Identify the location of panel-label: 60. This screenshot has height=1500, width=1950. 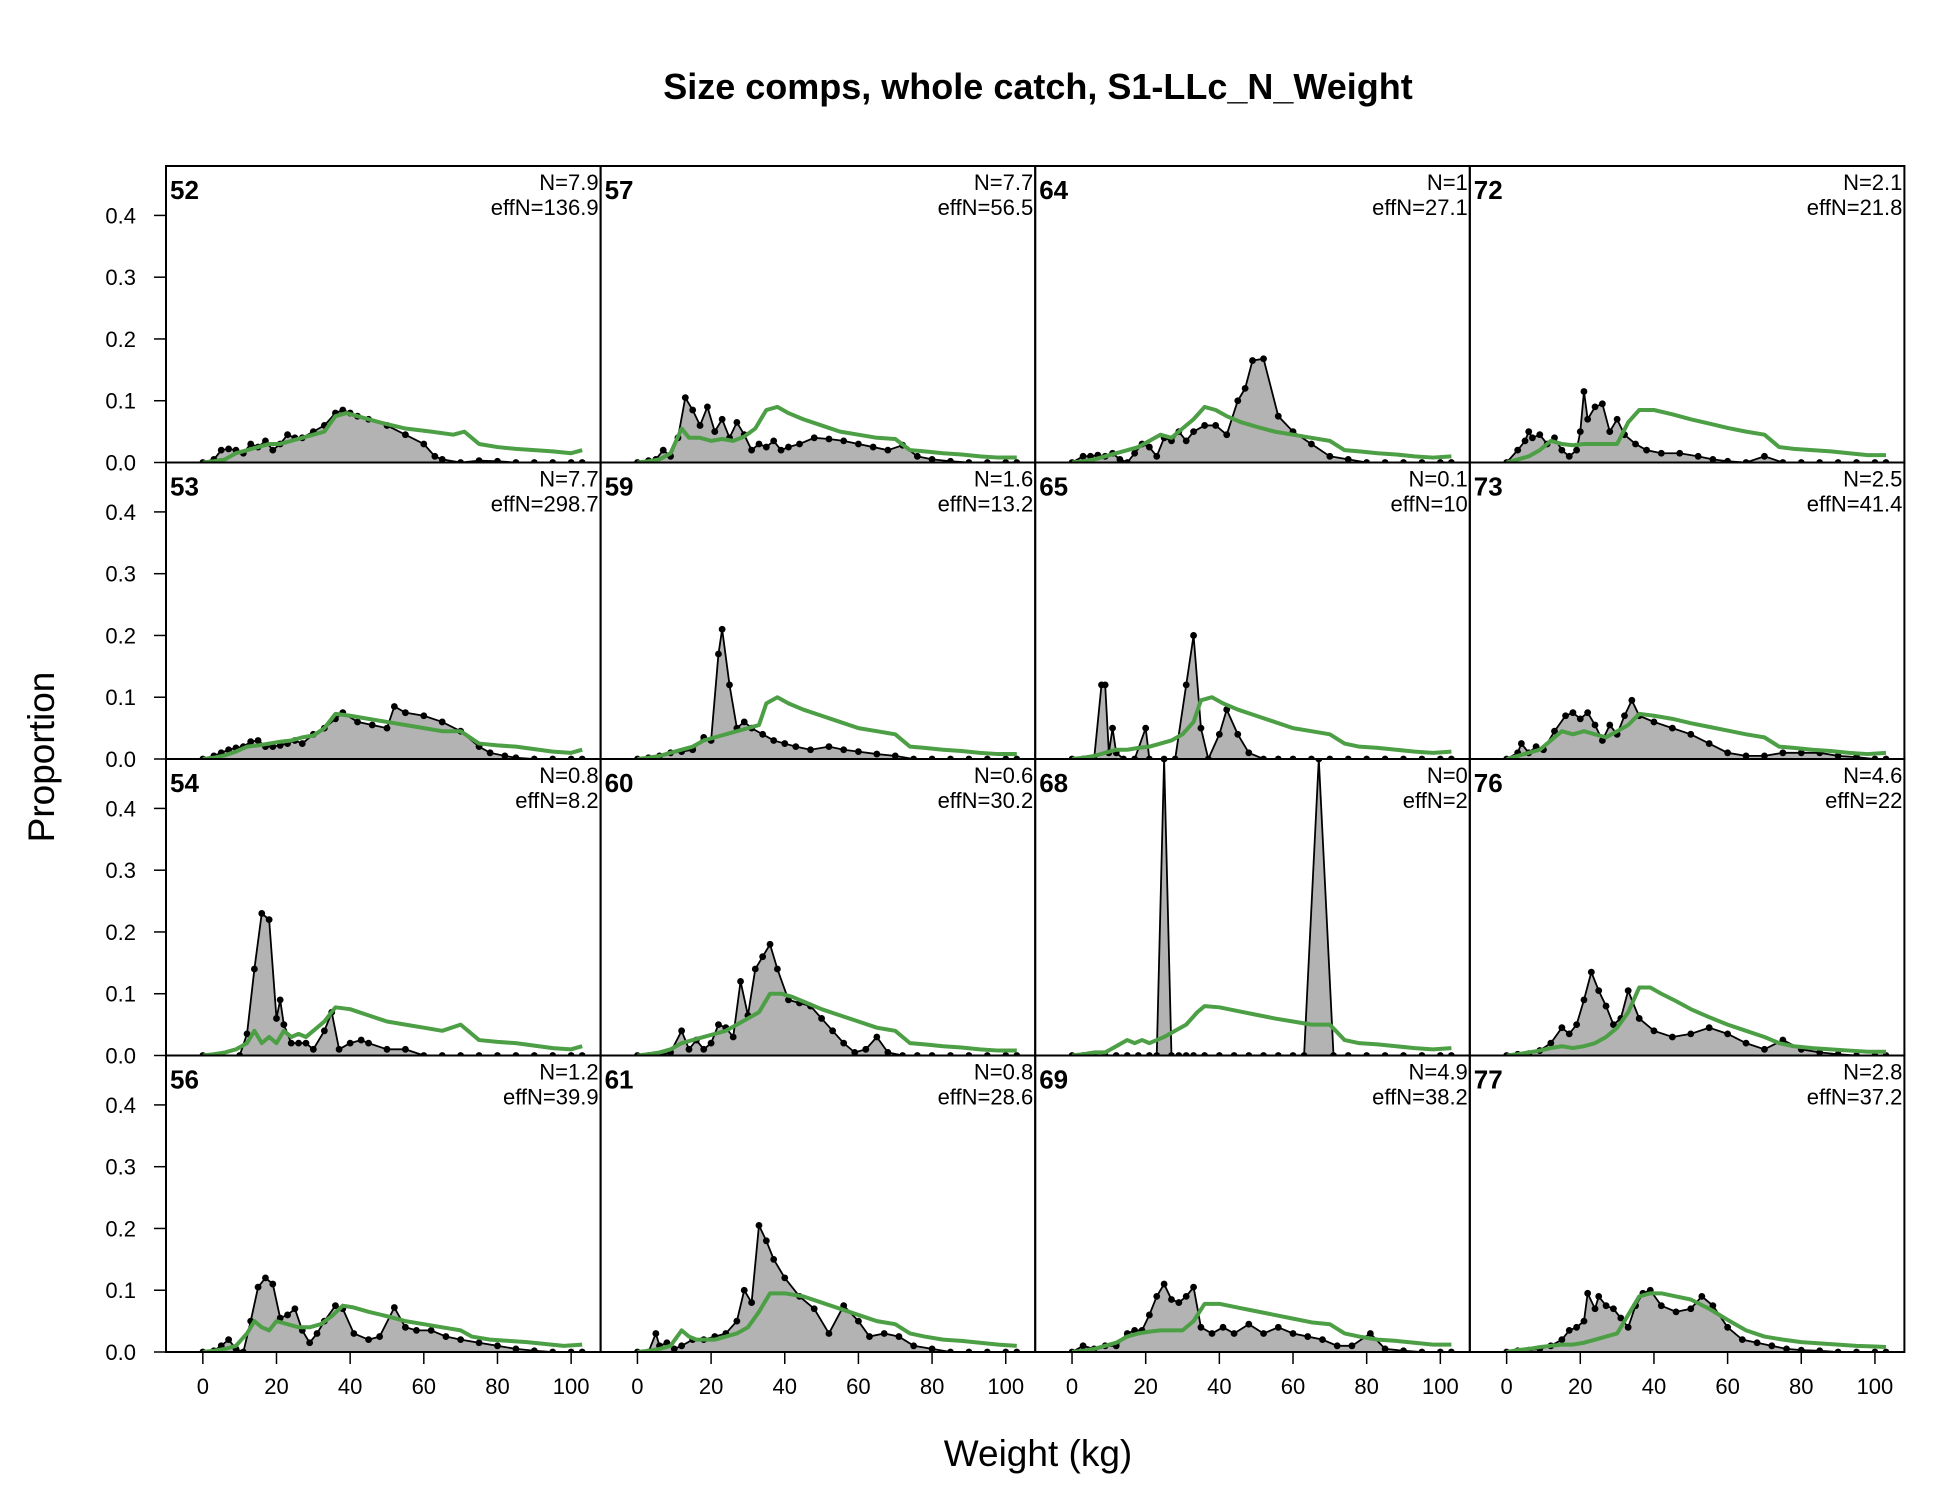
(619, 783).